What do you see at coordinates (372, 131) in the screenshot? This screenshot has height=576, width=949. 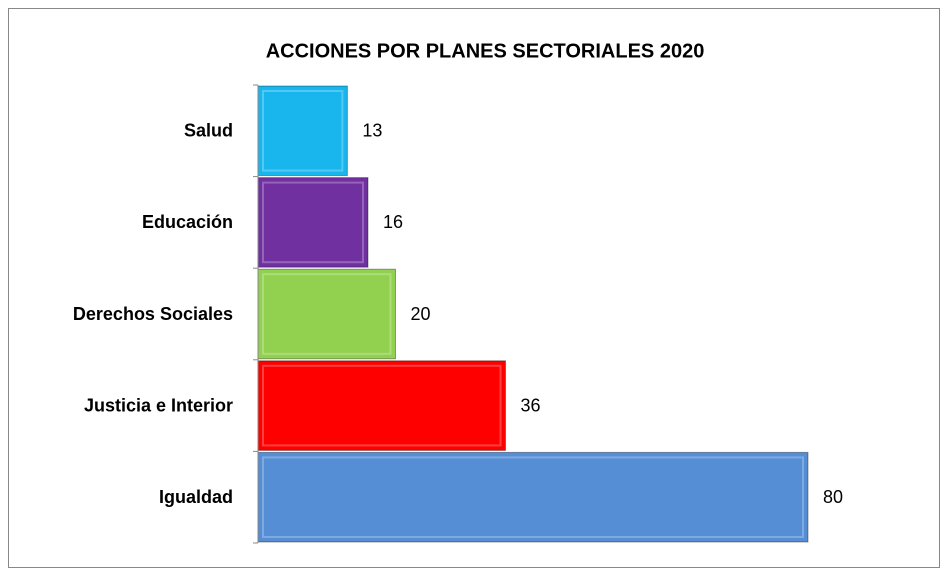 I see `value-label: 13` at bounding box center [372, 131].